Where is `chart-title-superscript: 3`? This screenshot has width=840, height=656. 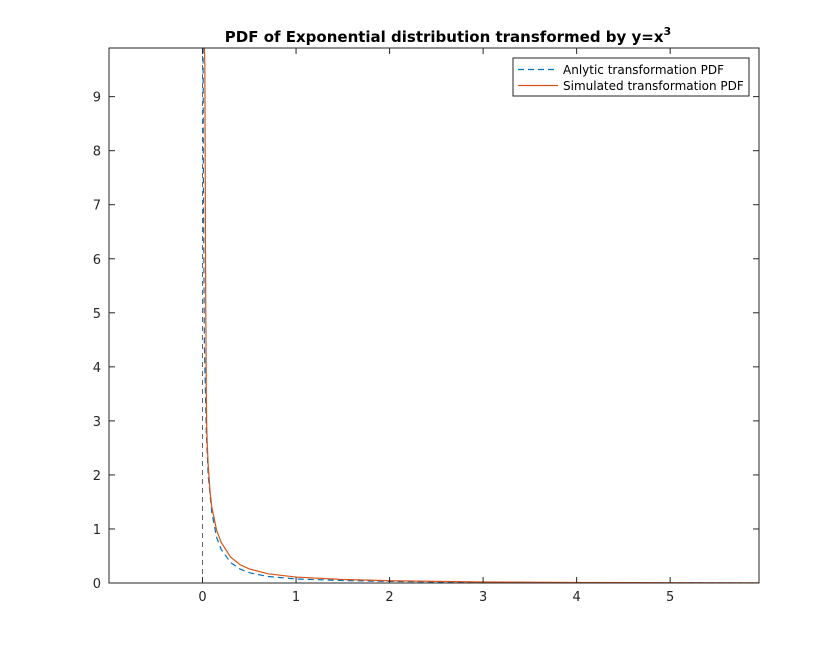
chart-title-superscript: 3 is located at coordinates (668, 31).